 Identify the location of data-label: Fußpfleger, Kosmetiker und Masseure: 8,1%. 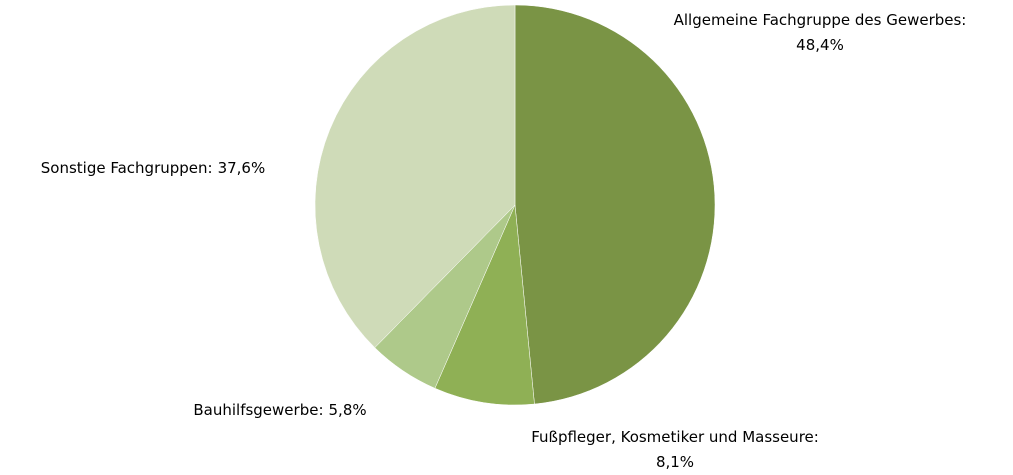
(675, 449).